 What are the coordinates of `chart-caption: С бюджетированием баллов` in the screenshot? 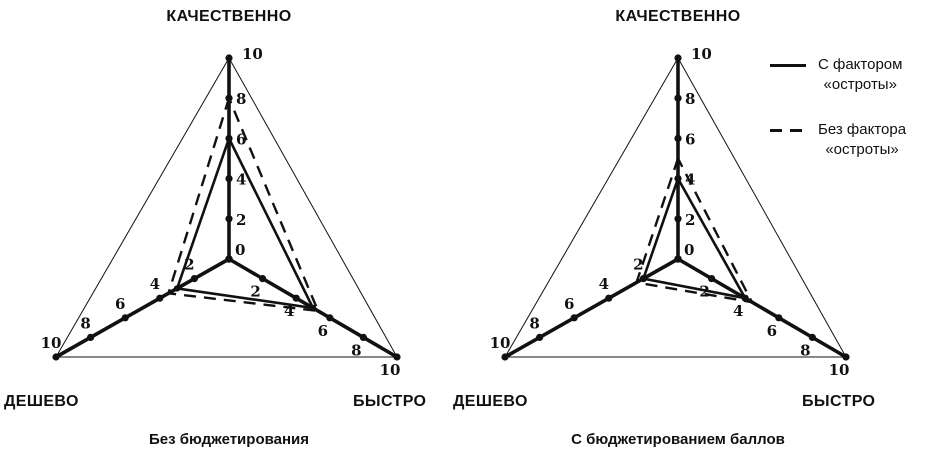 It's located at (678, 439).